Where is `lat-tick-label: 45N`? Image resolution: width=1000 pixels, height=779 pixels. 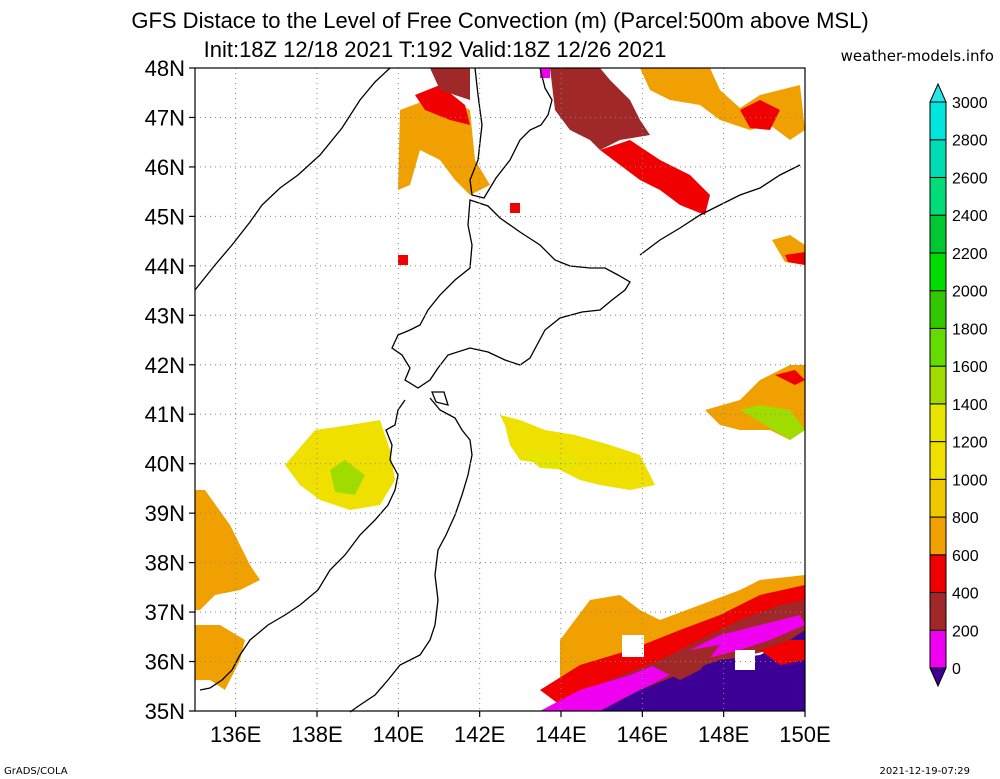 lat-tick-label: 45N is located at coordinates (165, 216).